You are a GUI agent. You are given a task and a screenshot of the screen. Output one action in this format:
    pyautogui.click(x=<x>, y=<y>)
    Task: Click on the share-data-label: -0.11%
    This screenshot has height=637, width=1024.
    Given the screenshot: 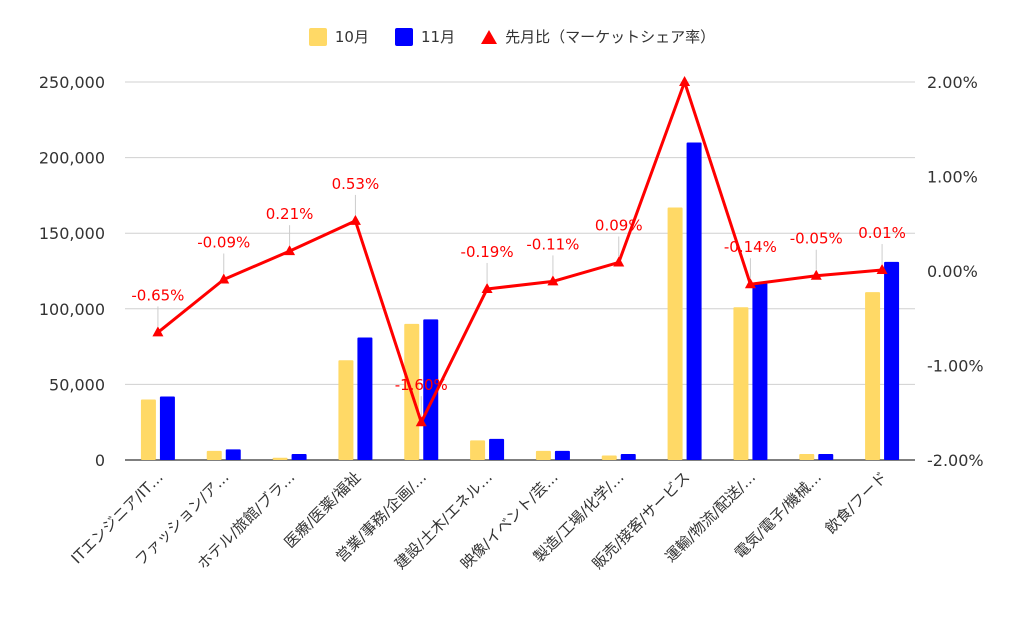 What is the action you would take?
    pyautogui.click(x=552, y=244)
    